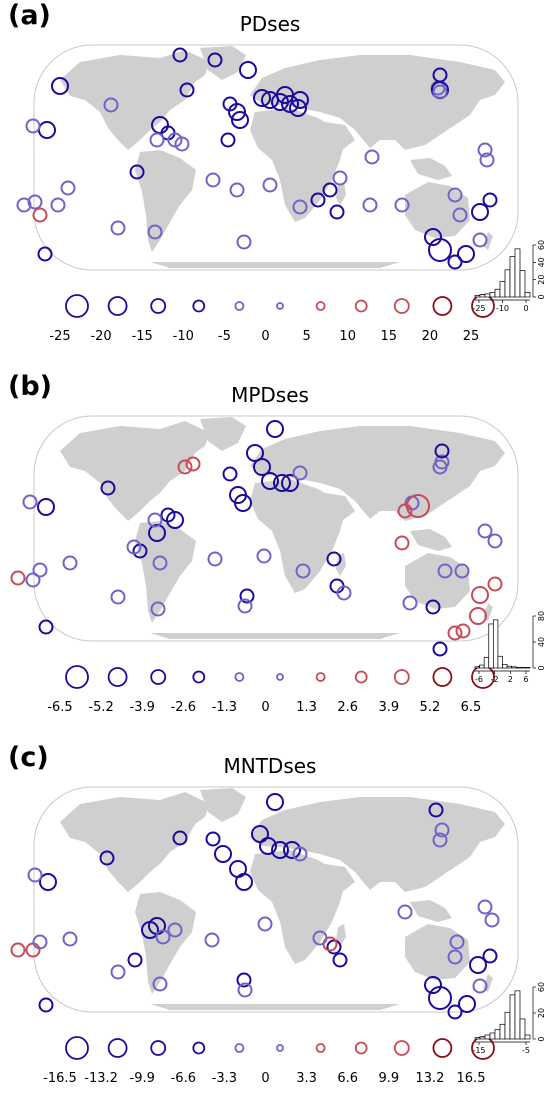 Image resolution: width=558 pixels, height=1113 pixels. I want to click on legend-label: -5, so click(224, 336).